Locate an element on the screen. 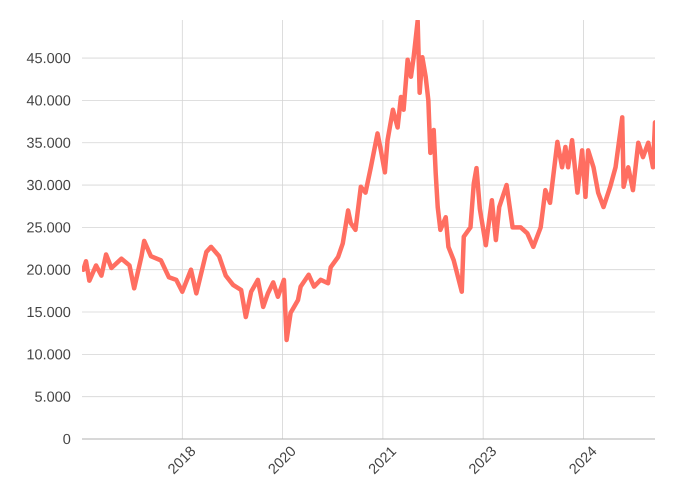 This screenshot has width=676, height=500. y-tick-label: 30.000 is located at coordinates (48, 185).